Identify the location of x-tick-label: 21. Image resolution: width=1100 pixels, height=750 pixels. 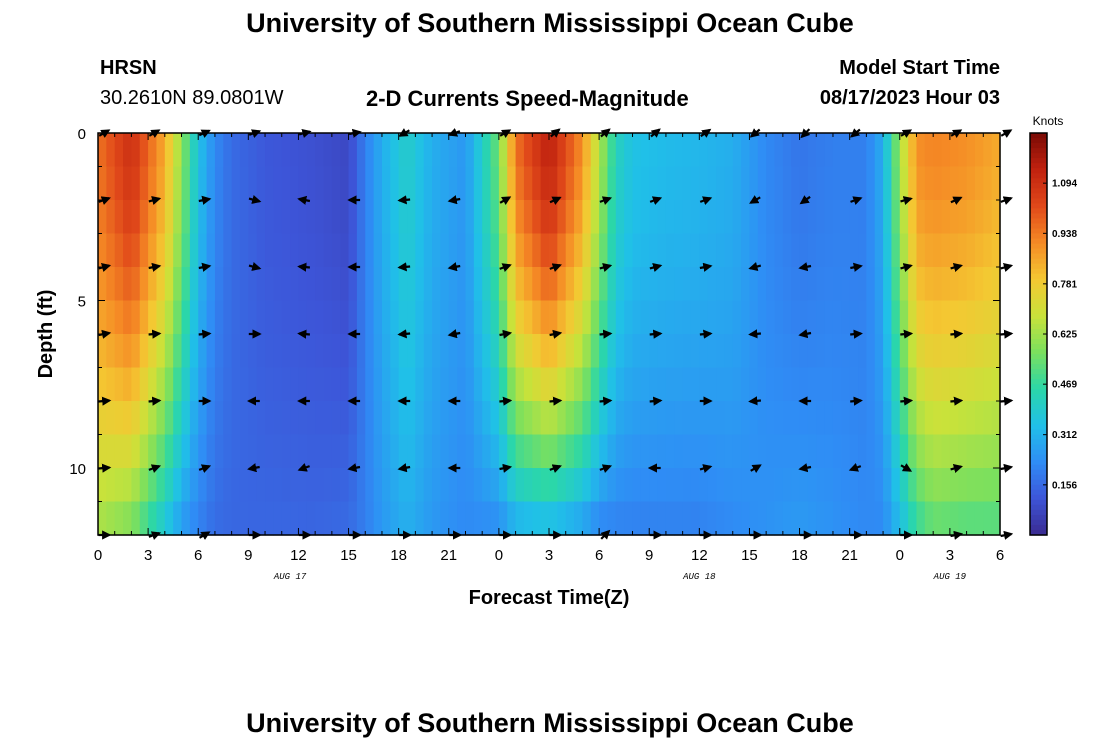
(849, 555).